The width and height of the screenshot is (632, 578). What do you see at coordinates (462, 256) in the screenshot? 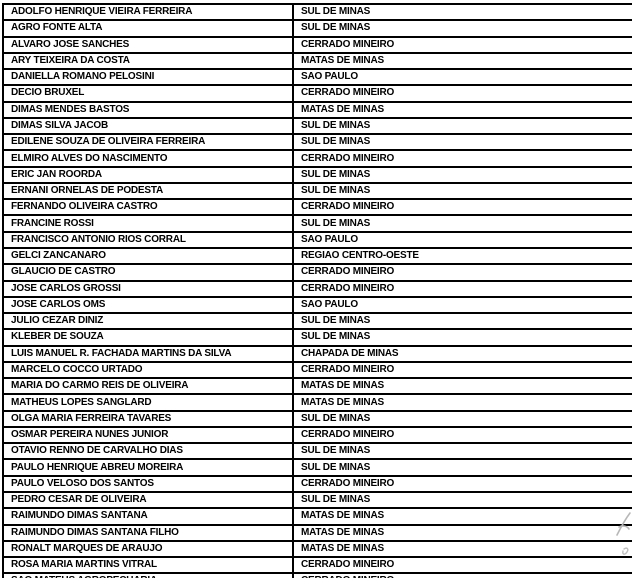
I see `region-cell: REGIAO CENTRO-OESTE` at bounding box center [462, 256].